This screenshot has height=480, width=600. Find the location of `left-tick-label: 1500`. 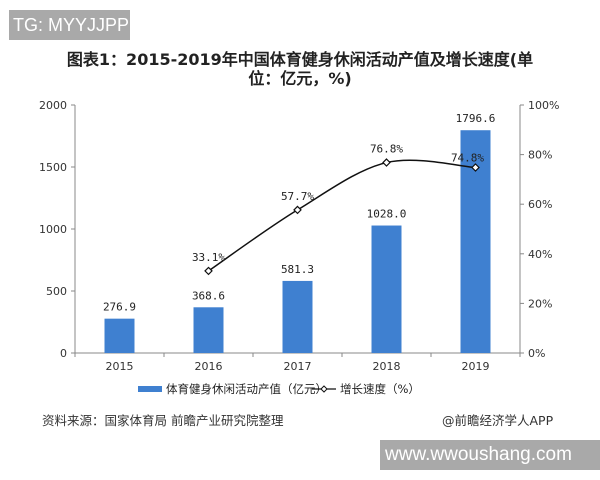

left-tick-label: 1500 is located at coordinates (53, 167).